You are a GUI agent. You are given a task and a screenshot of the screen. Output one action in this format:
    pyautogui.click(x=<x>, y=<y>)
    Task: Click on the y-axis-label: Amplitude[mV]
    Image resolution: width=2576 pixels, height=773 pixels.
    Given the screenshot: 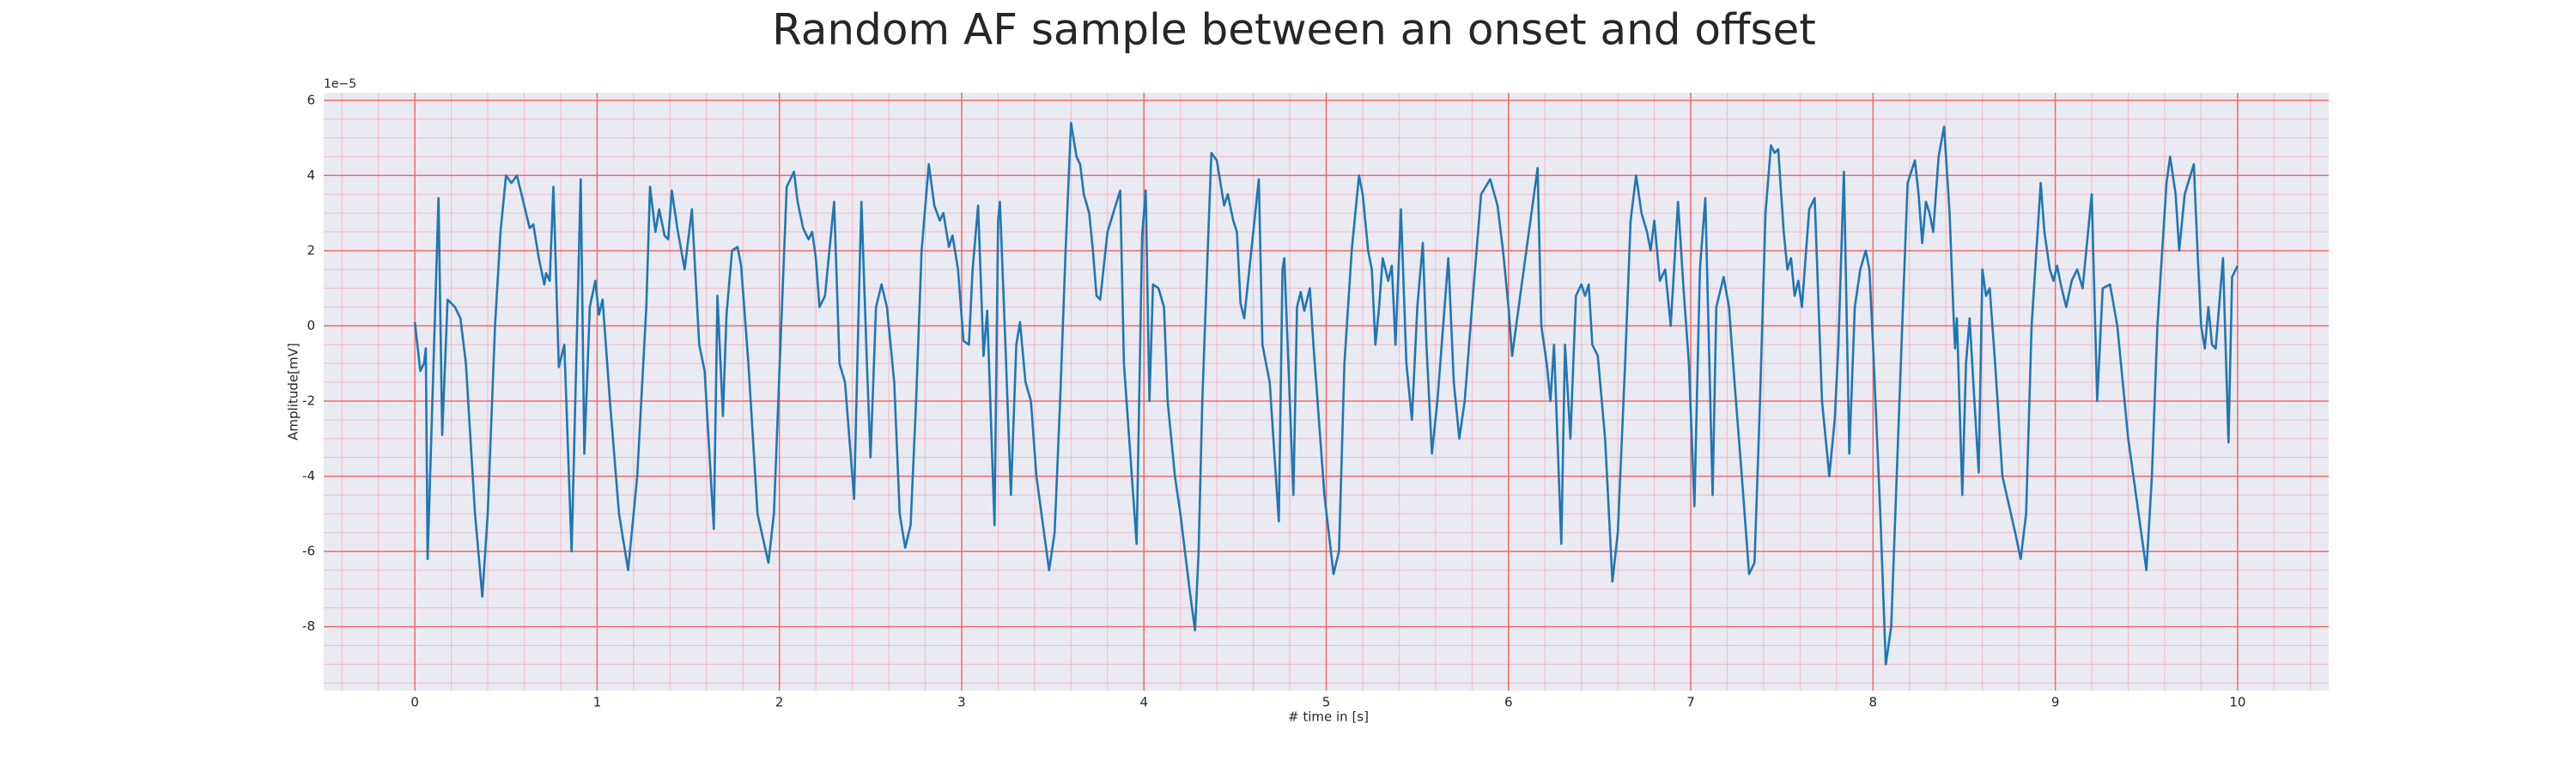 What is the action you would take?
    pyautogui.click(x=293, y=391)
    